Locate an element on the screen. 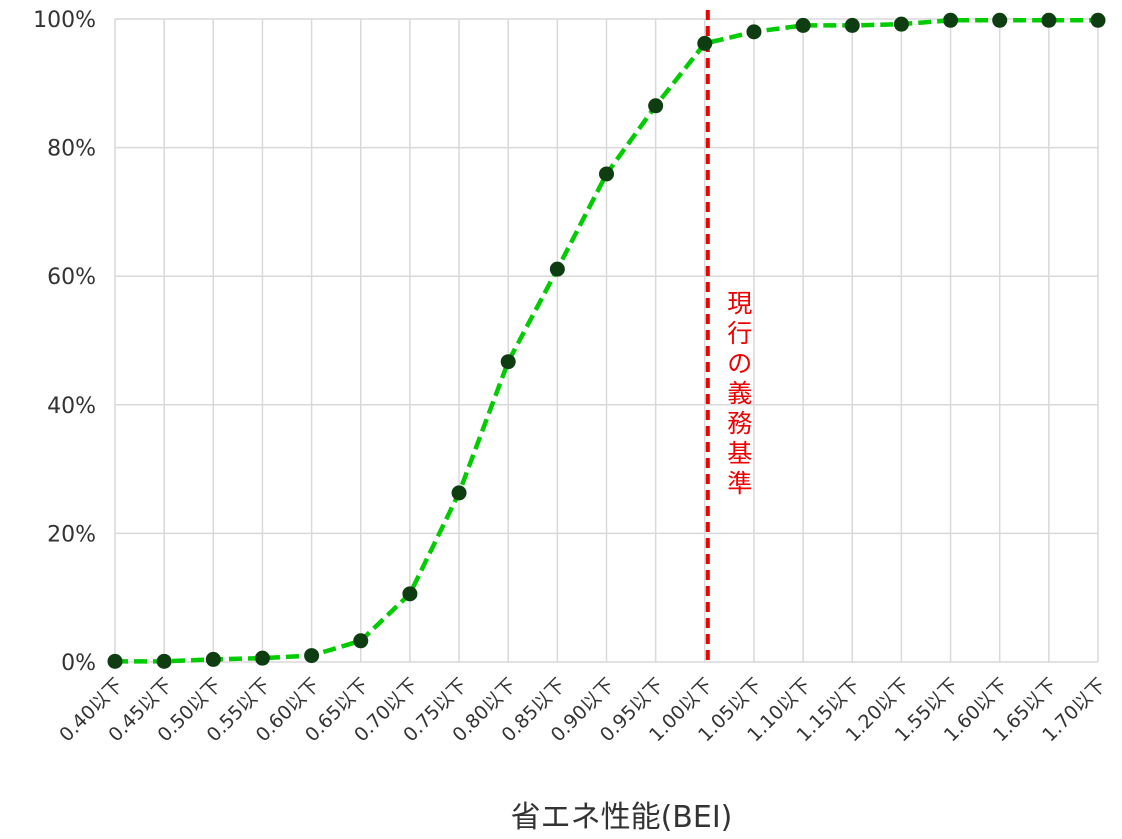  annotation-glyph: 現 is located at coordinates (739, 303).